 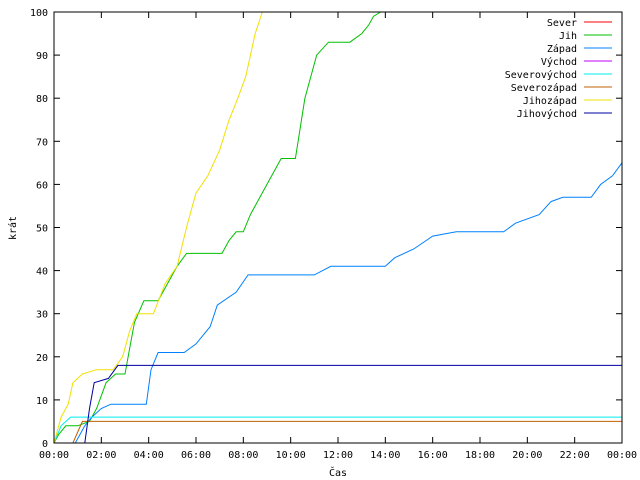 I want to click on legend-label: Východ, so click(x=559, y=62).